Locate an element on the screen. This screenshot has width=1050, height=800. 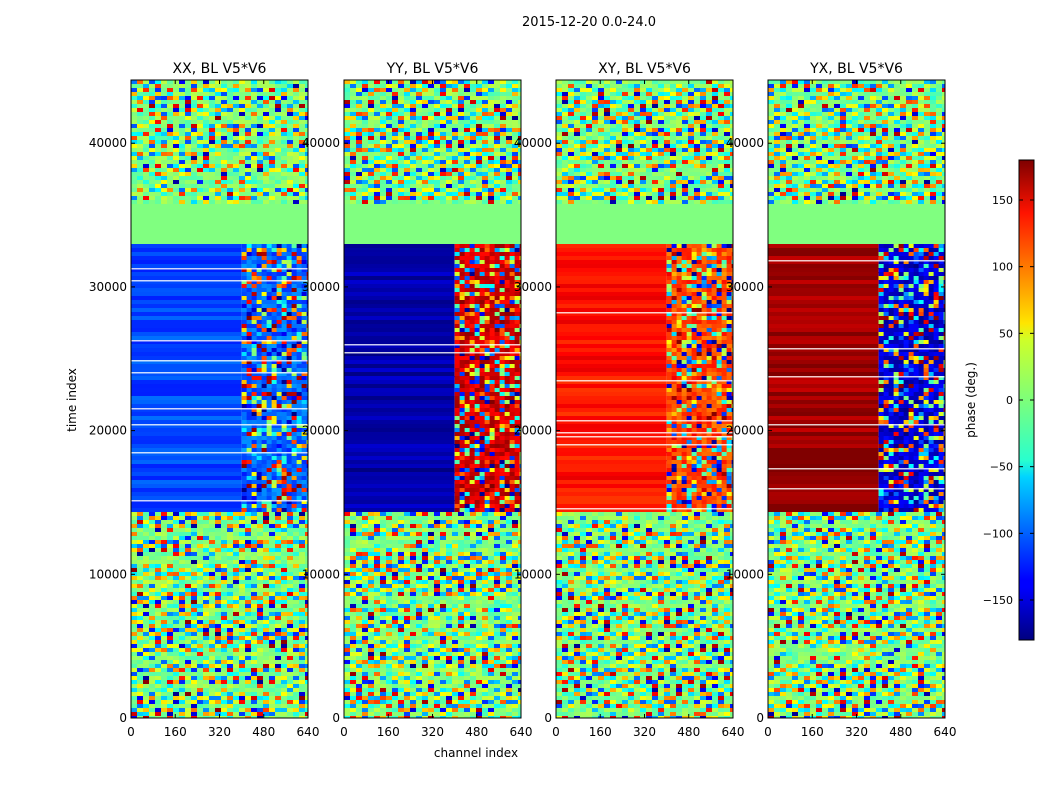
colorbar-tick-label: −150 is located at coordinates (998, 600).